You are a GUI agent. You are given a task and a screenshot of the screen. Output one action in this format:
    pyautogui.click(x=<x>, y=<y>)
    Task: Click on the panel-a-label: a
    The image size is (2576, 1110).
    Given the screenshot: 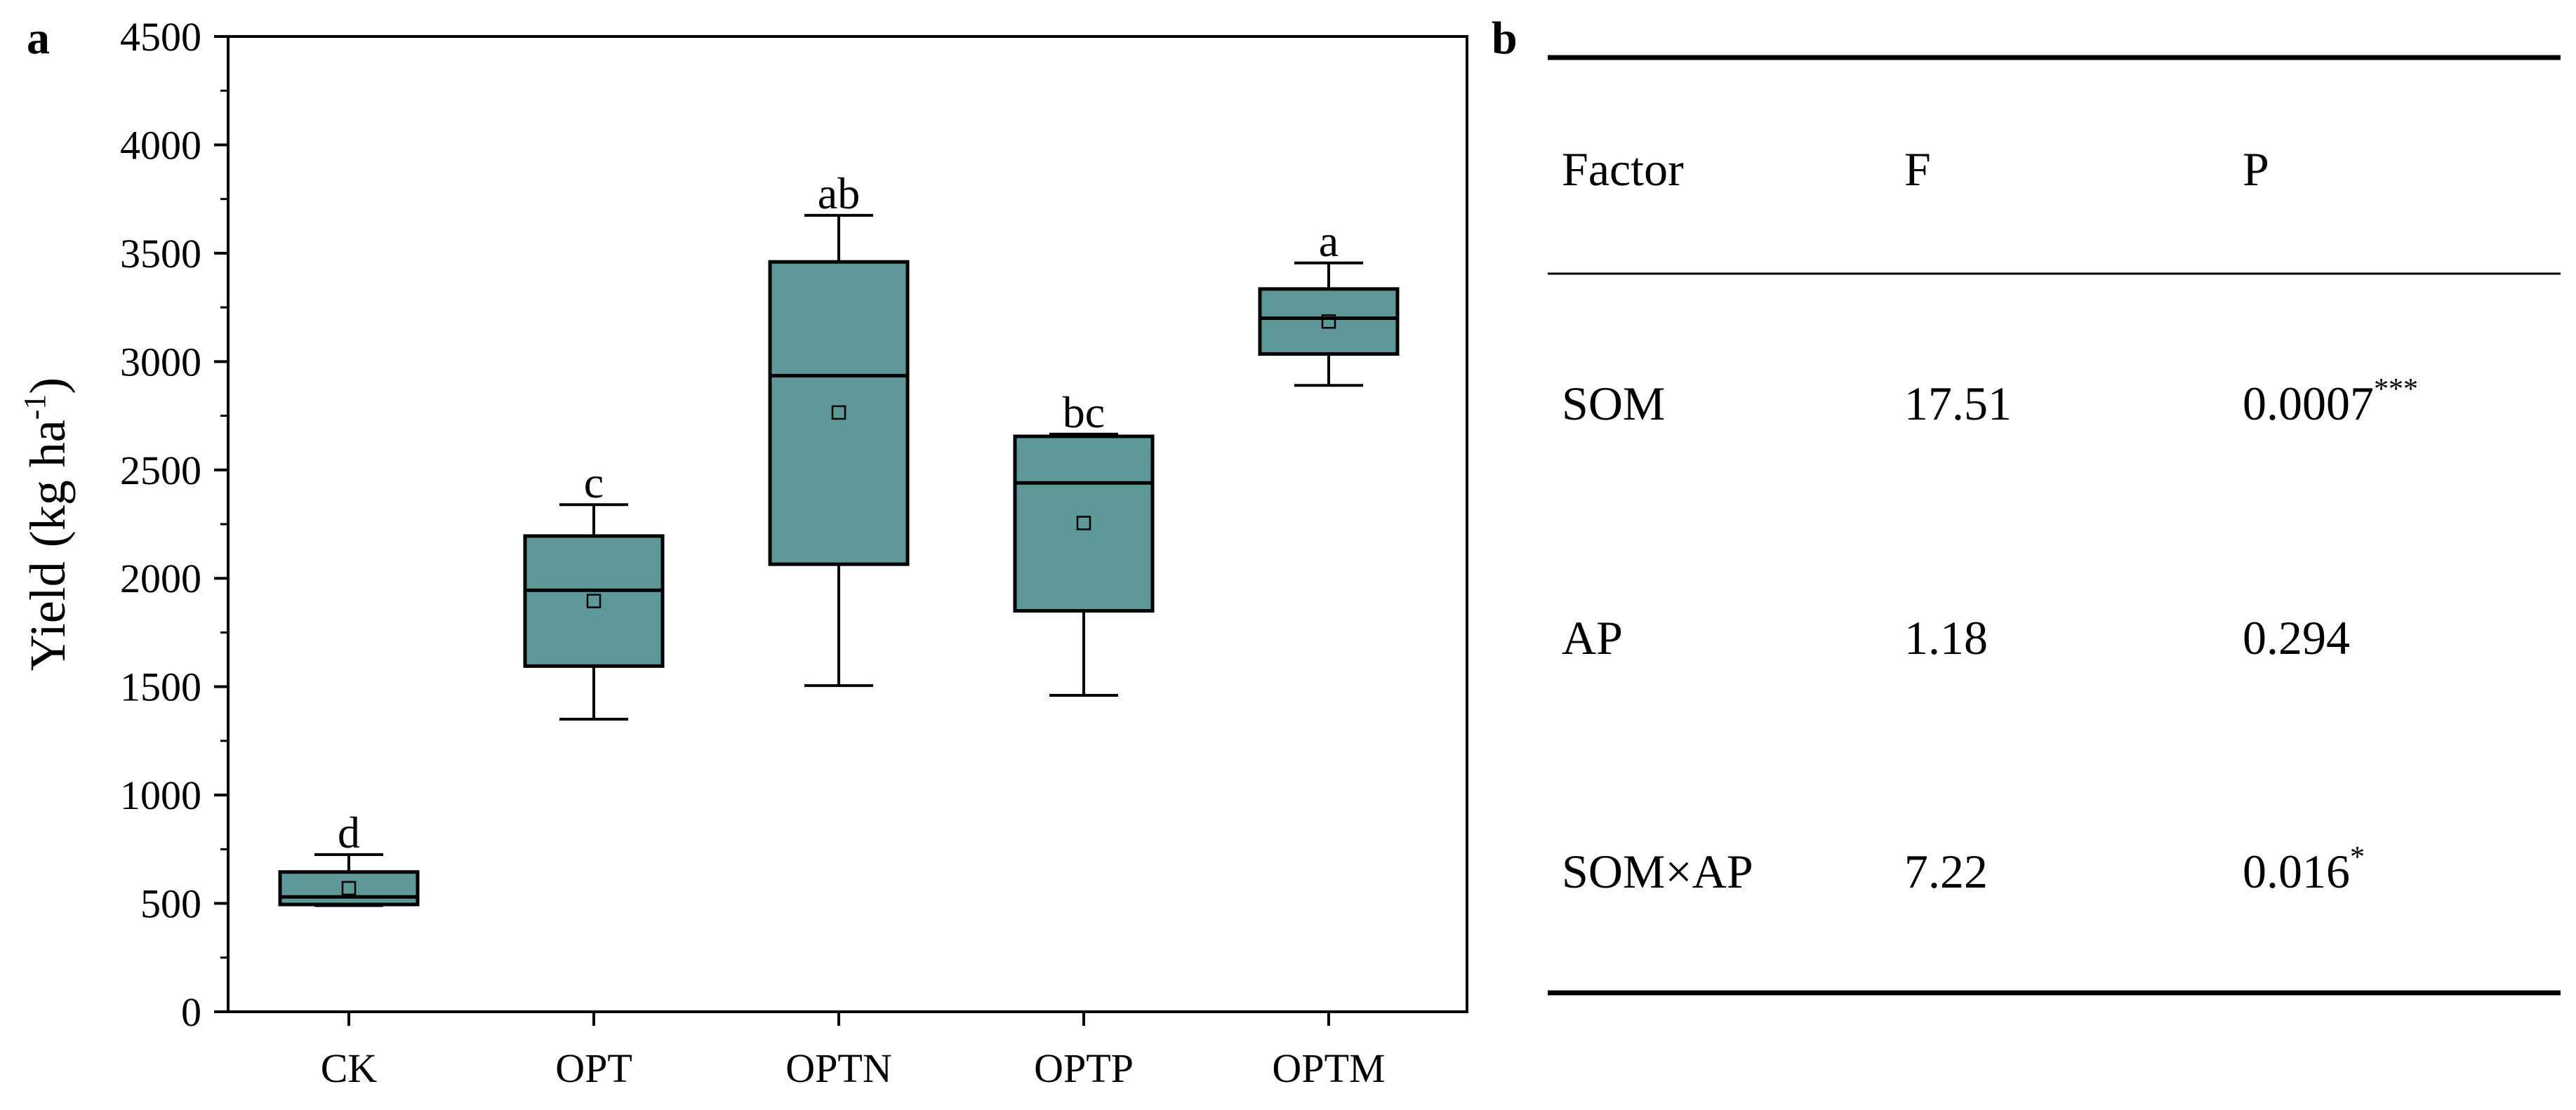 What is the action you would take?
    pyautogui.click(x=39, y=38)
    